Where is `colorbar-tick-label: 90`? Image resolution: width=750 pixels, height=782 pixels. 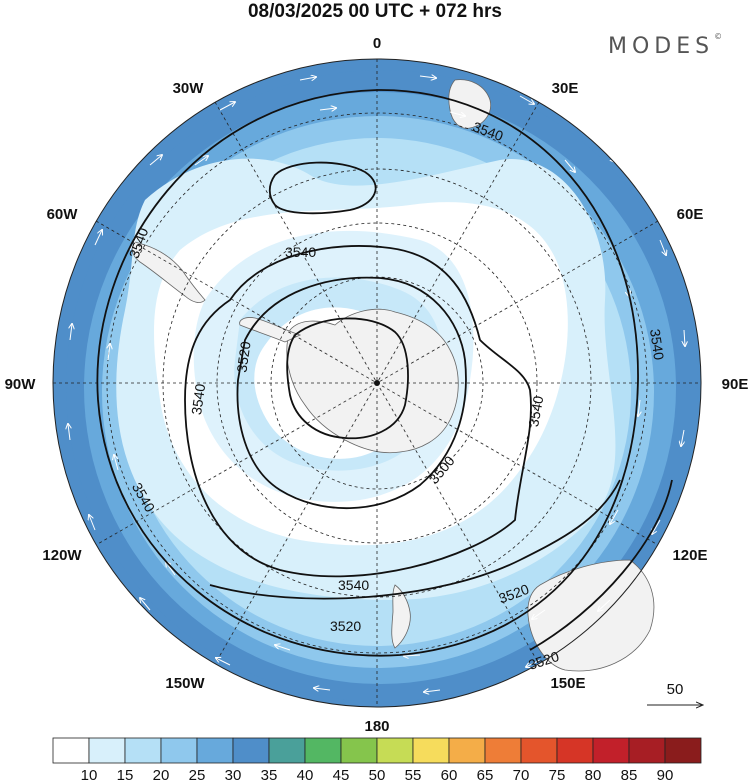 colorbar-tick-label: 90 is located at coordinates (665, 774).